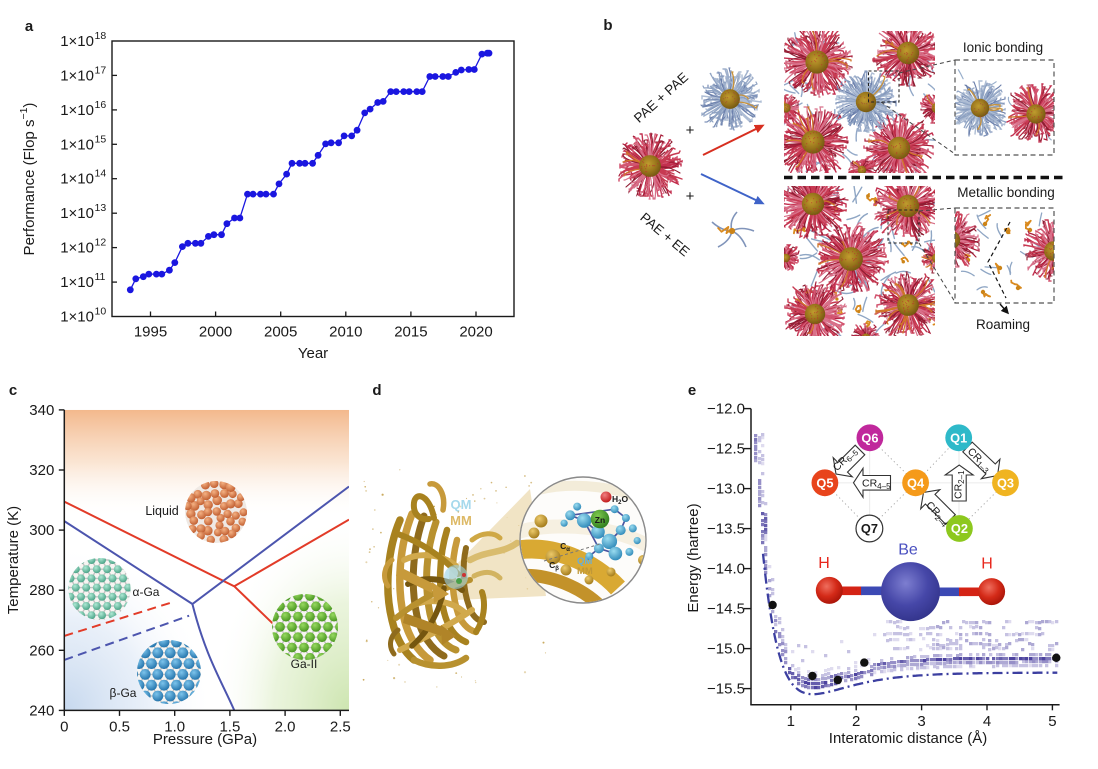 This screenshot has height=769, width=1098. Describe the element at coordinates (161, 511) in the screenshot. I see `svg-text: Liquid` at that location.